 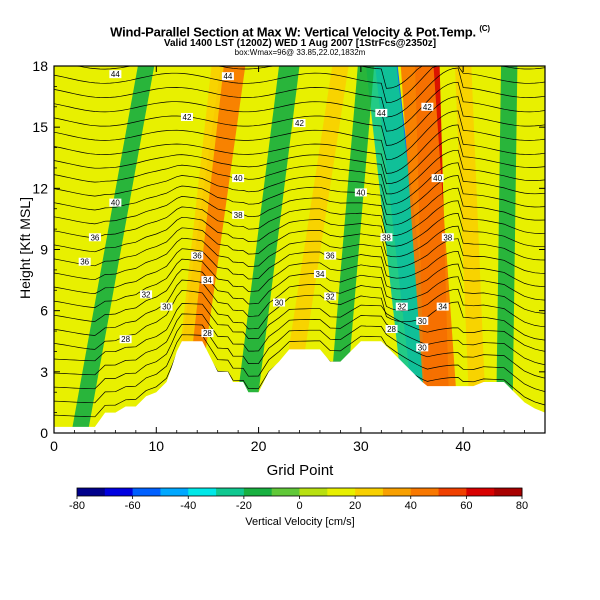 I want to click on svg-text: 38, so click(x=447, y=237).